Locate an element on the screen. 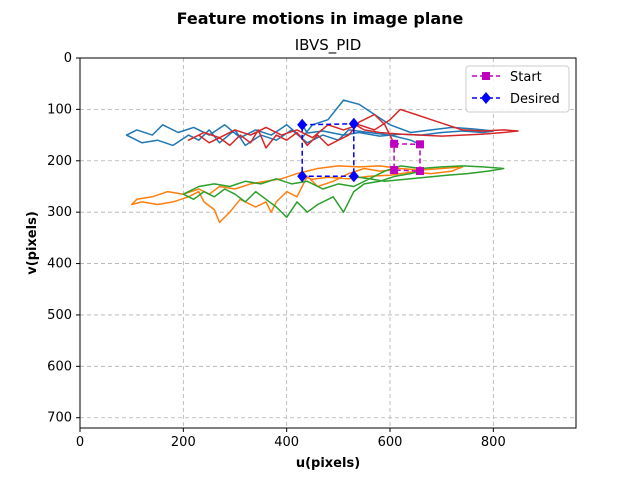  legend: Start Desired is located at coordinates (517, 89).